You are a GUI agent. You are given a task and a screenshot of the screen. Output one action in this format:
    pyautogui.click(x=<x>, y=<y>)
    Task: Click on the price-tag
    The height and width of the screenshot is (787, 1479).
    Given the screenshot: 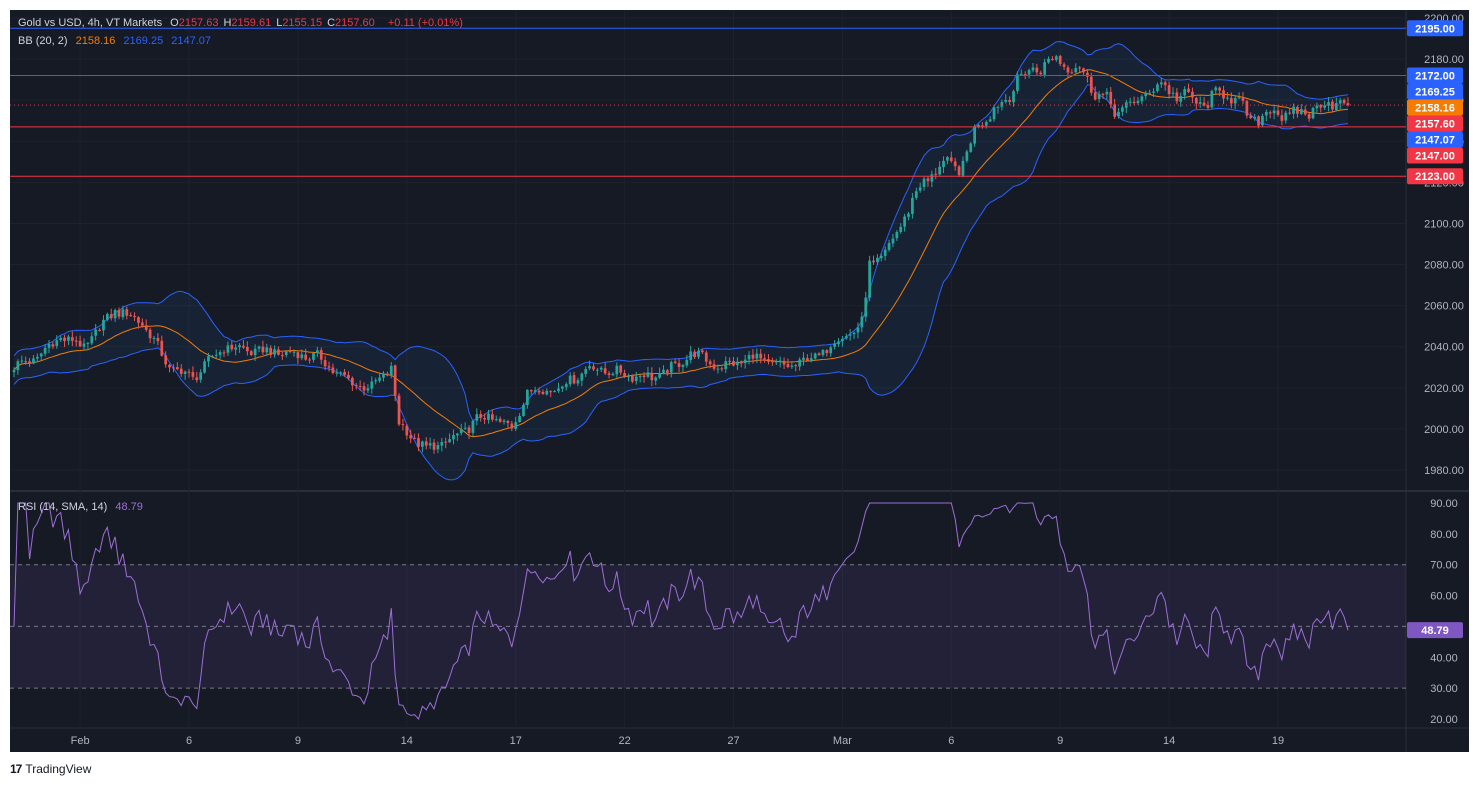 What is the action you would take?
    pyautogui.click(x=1435, y=75)
    